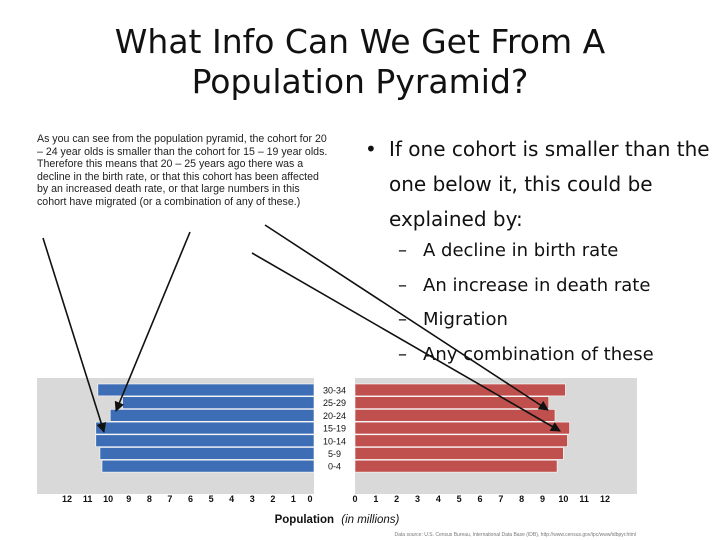 This screenshot has width=720, height=540. Describe the element at coordinates (521, 250) in the screenshot. I see `list-item-text: A decline in birth rate` at that location.